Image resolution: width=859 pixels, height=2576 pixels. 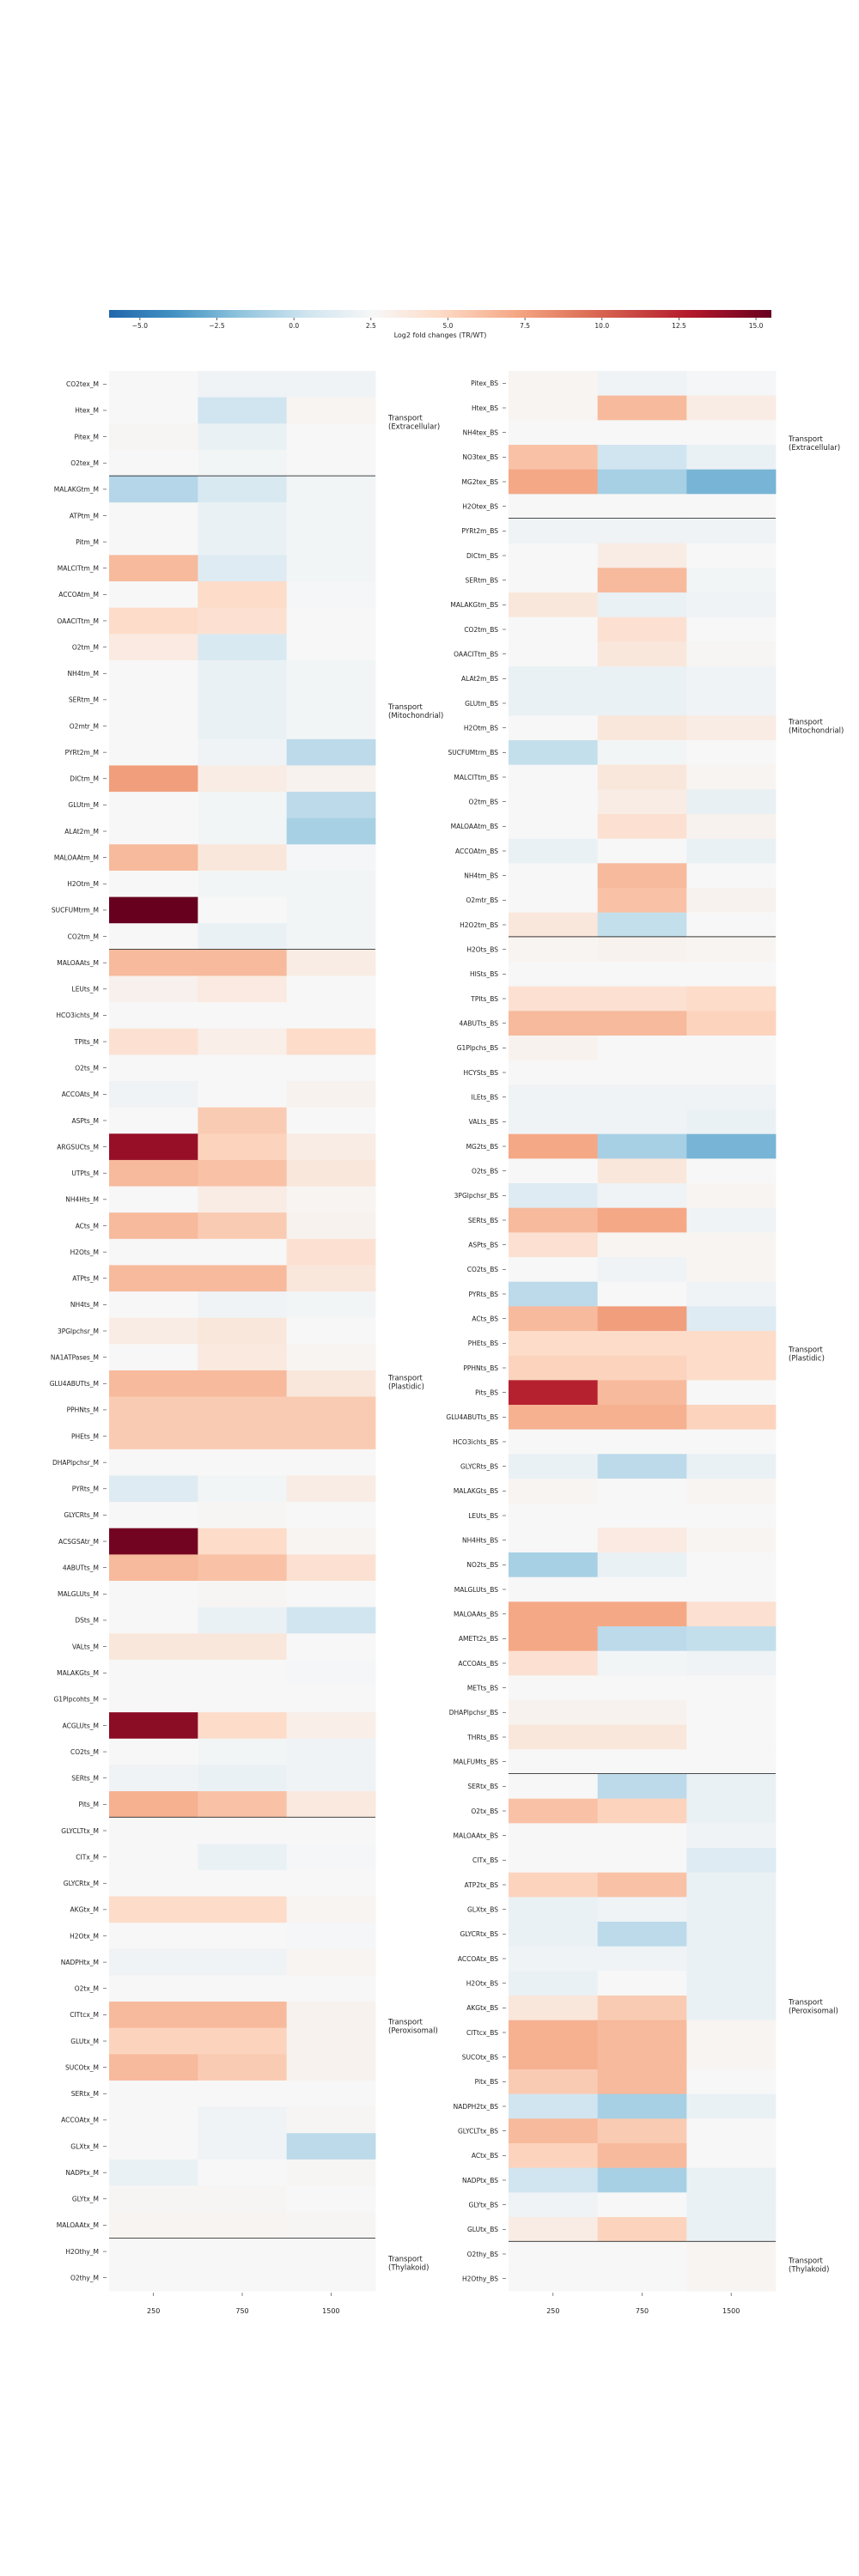 What do you see at coordinates (483, 1343) in the screenshot?
I see `row-label: PHEts_BS` at bounding box center [483, 1343].